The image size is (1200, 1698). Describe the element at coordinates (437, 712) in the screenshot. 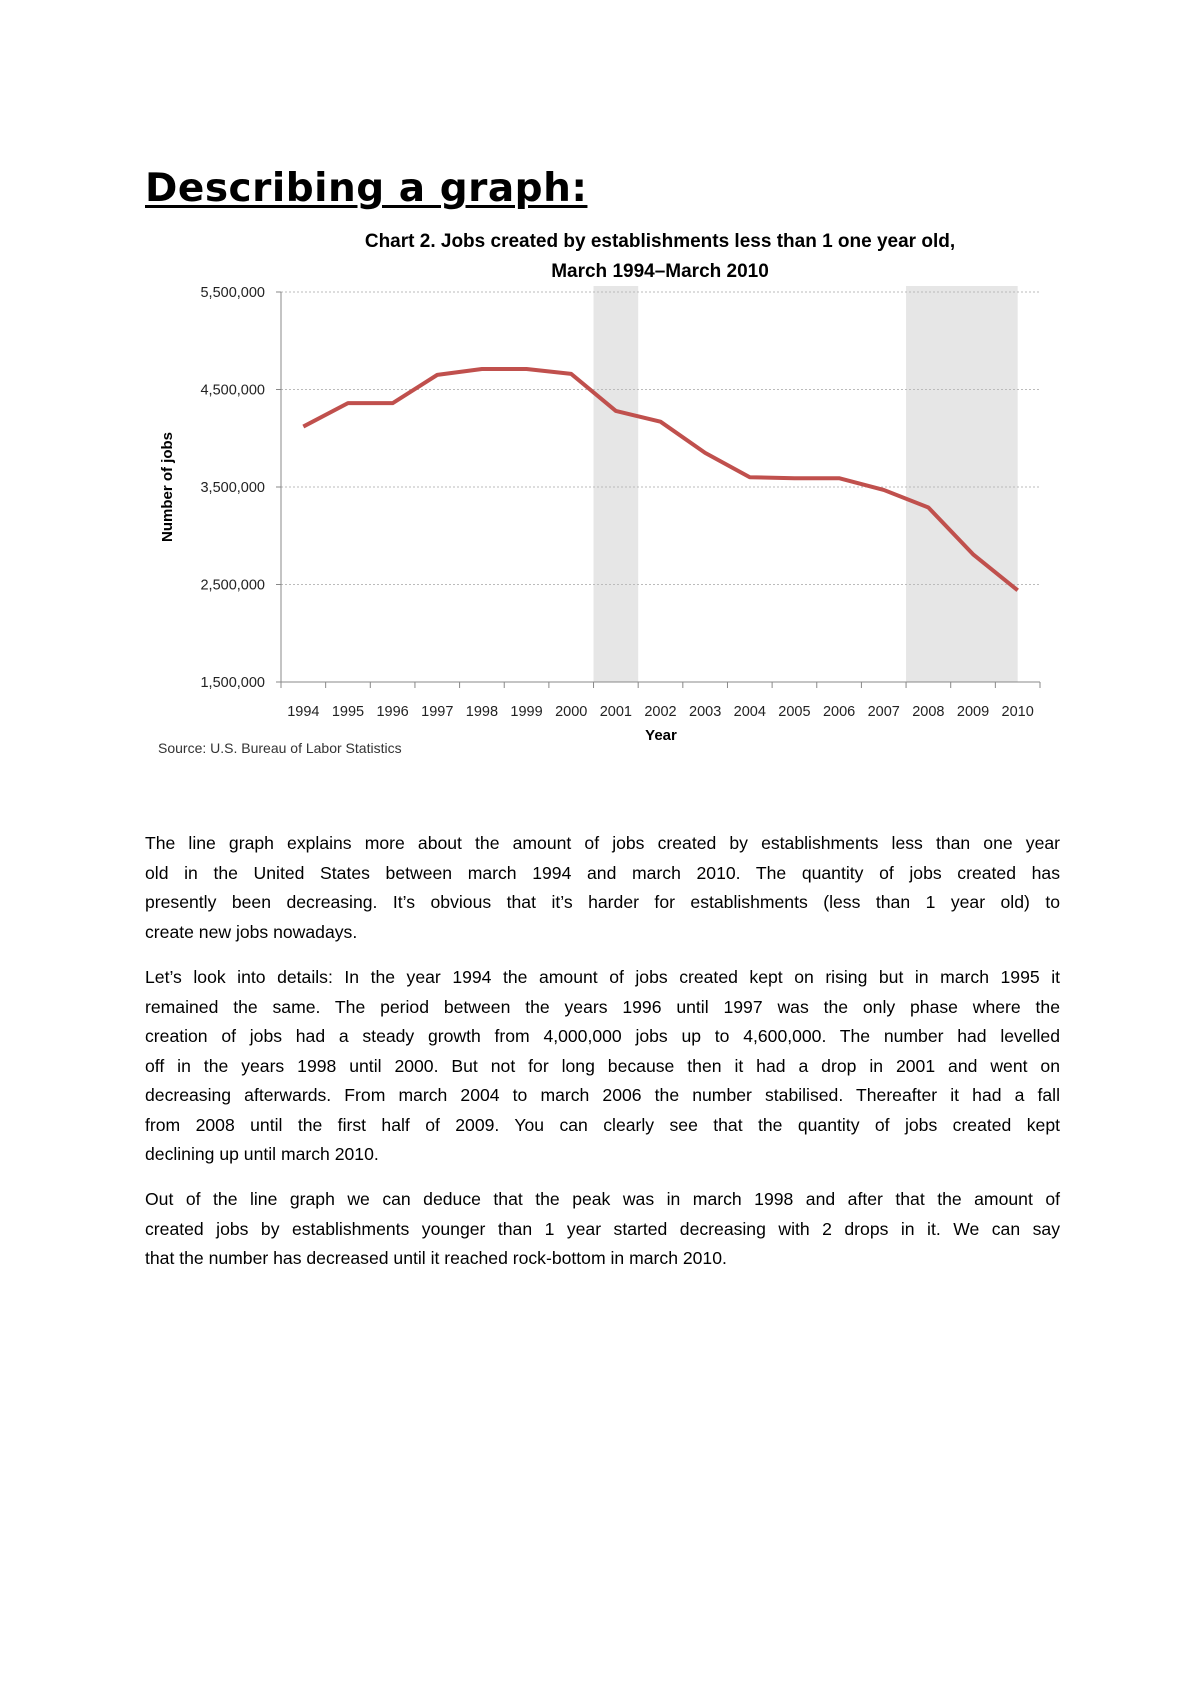

I see `x-tick-label: 1997` at that location.